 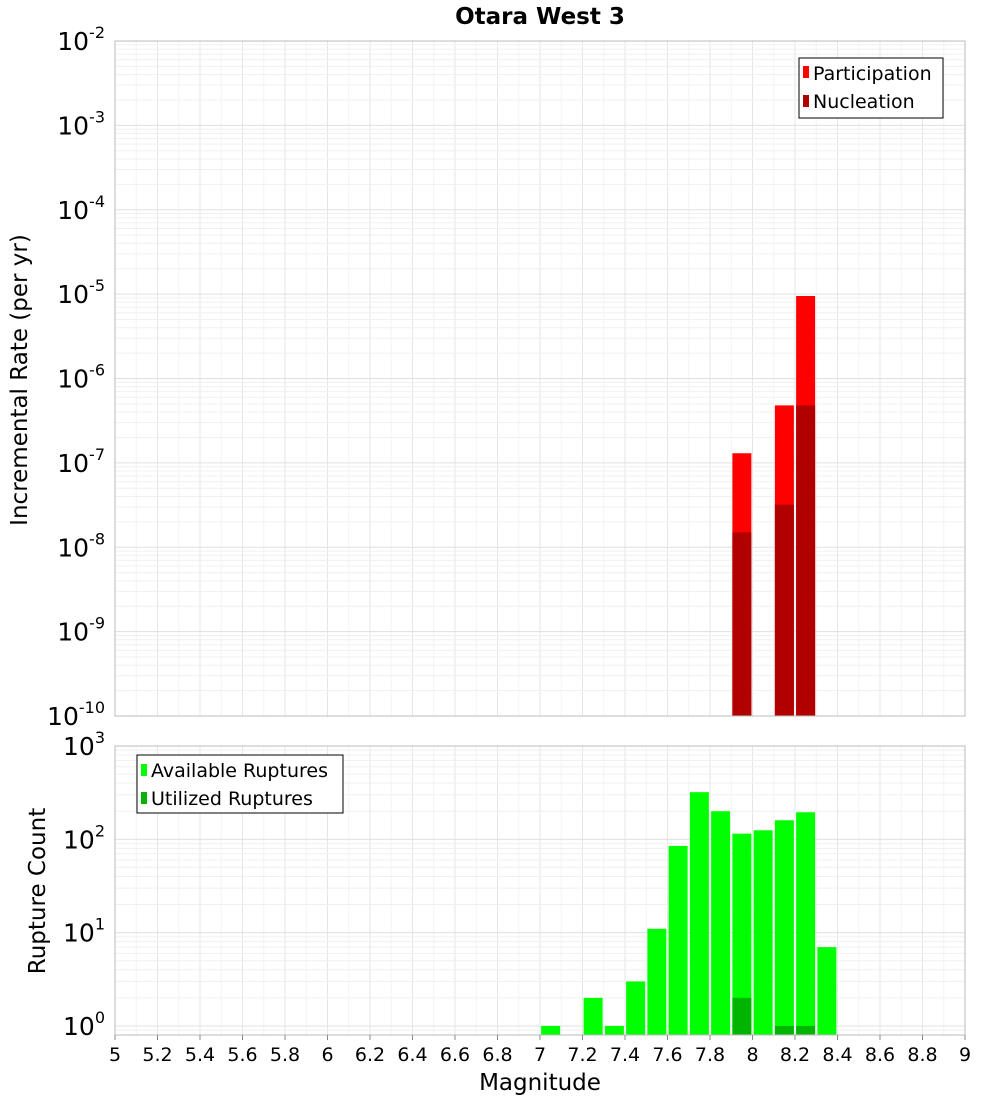 What do you see at coordinates (806, 101) in the screenshot?
I see `legend-swatch-nucleation` at bounding box center [806, 101].